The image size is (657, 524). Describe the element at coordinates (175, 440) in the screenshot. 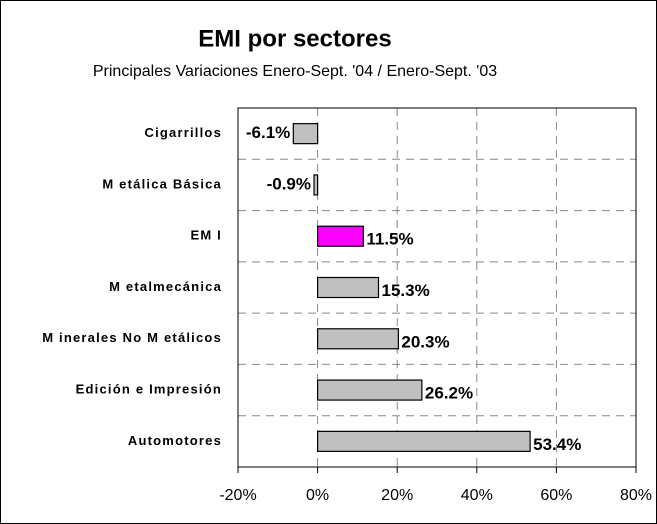

I see `y-tick-label: Automotores` at that location.